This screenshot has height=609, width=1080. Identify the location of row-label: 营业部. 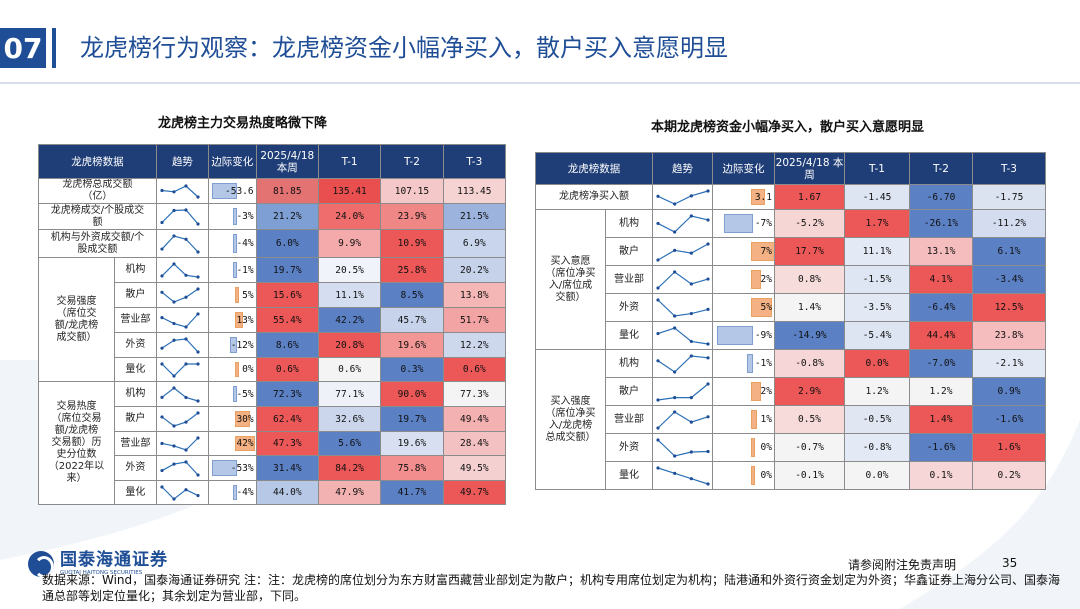
(629, 419).